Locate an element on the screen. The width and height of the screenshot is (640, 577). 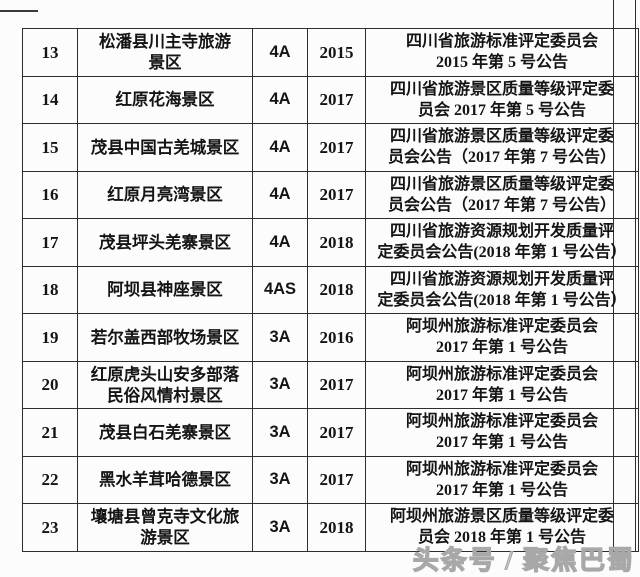
cell-name: 红原花海景区 is located at coordinates (165, 99).